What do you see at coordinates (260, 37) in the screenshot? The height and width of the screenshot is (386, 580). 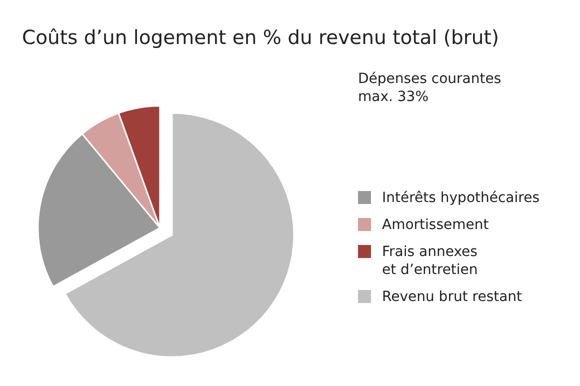 I see `chart-title: Coûts d’un logement en % du revenu total (brut)` at bounding box center [260, 37].